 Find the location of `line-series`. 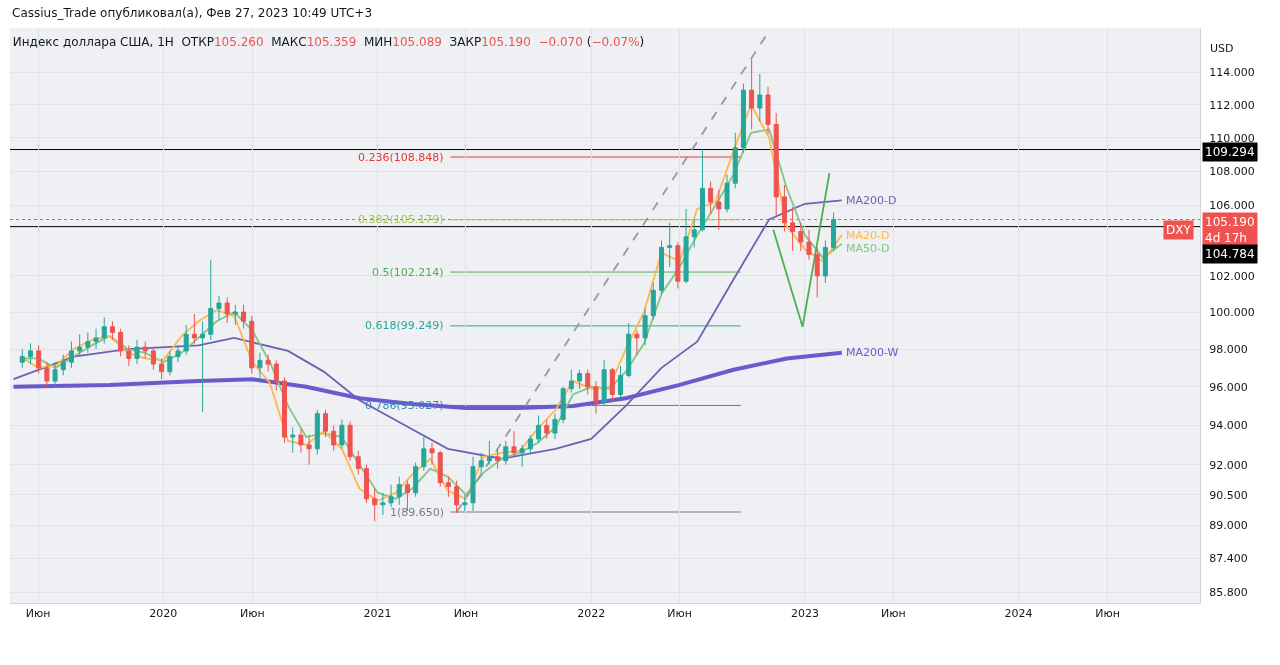

line-series is located at coordinates (427, 380).